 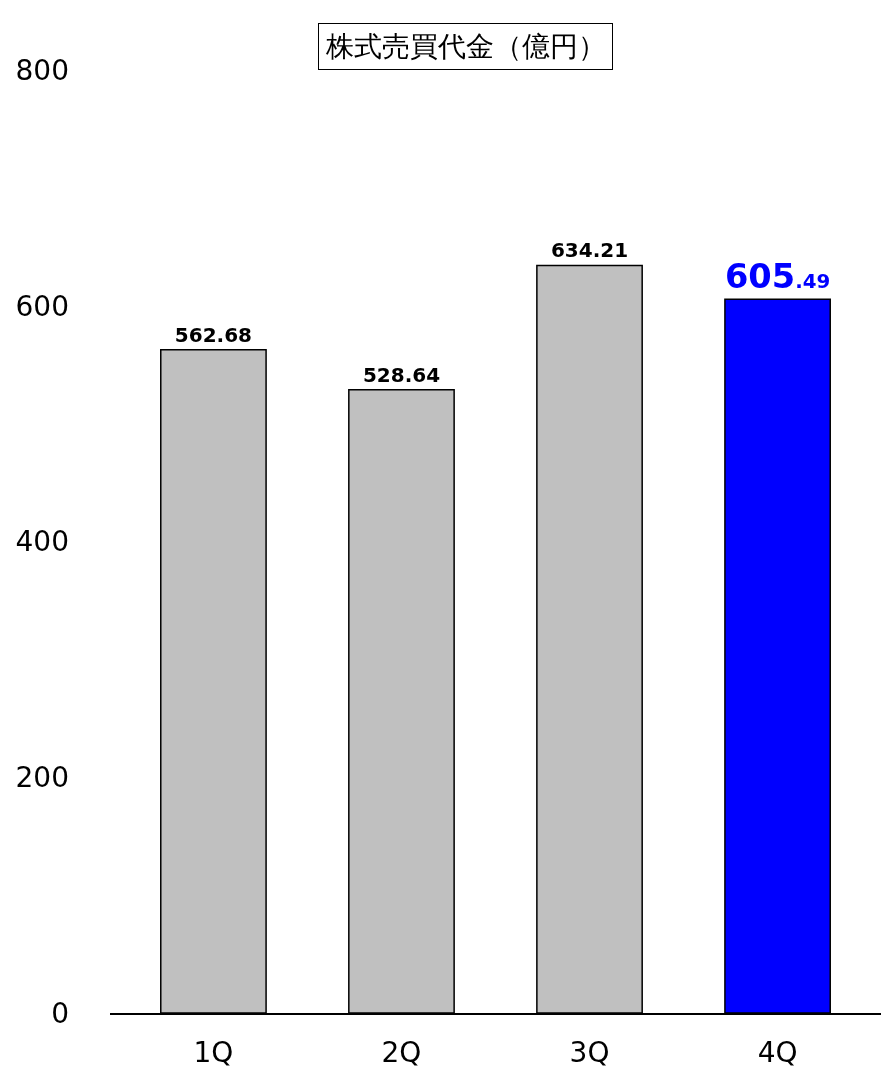 I want to click on x-tick-label: 2Q, so click(x=401, y=1053).